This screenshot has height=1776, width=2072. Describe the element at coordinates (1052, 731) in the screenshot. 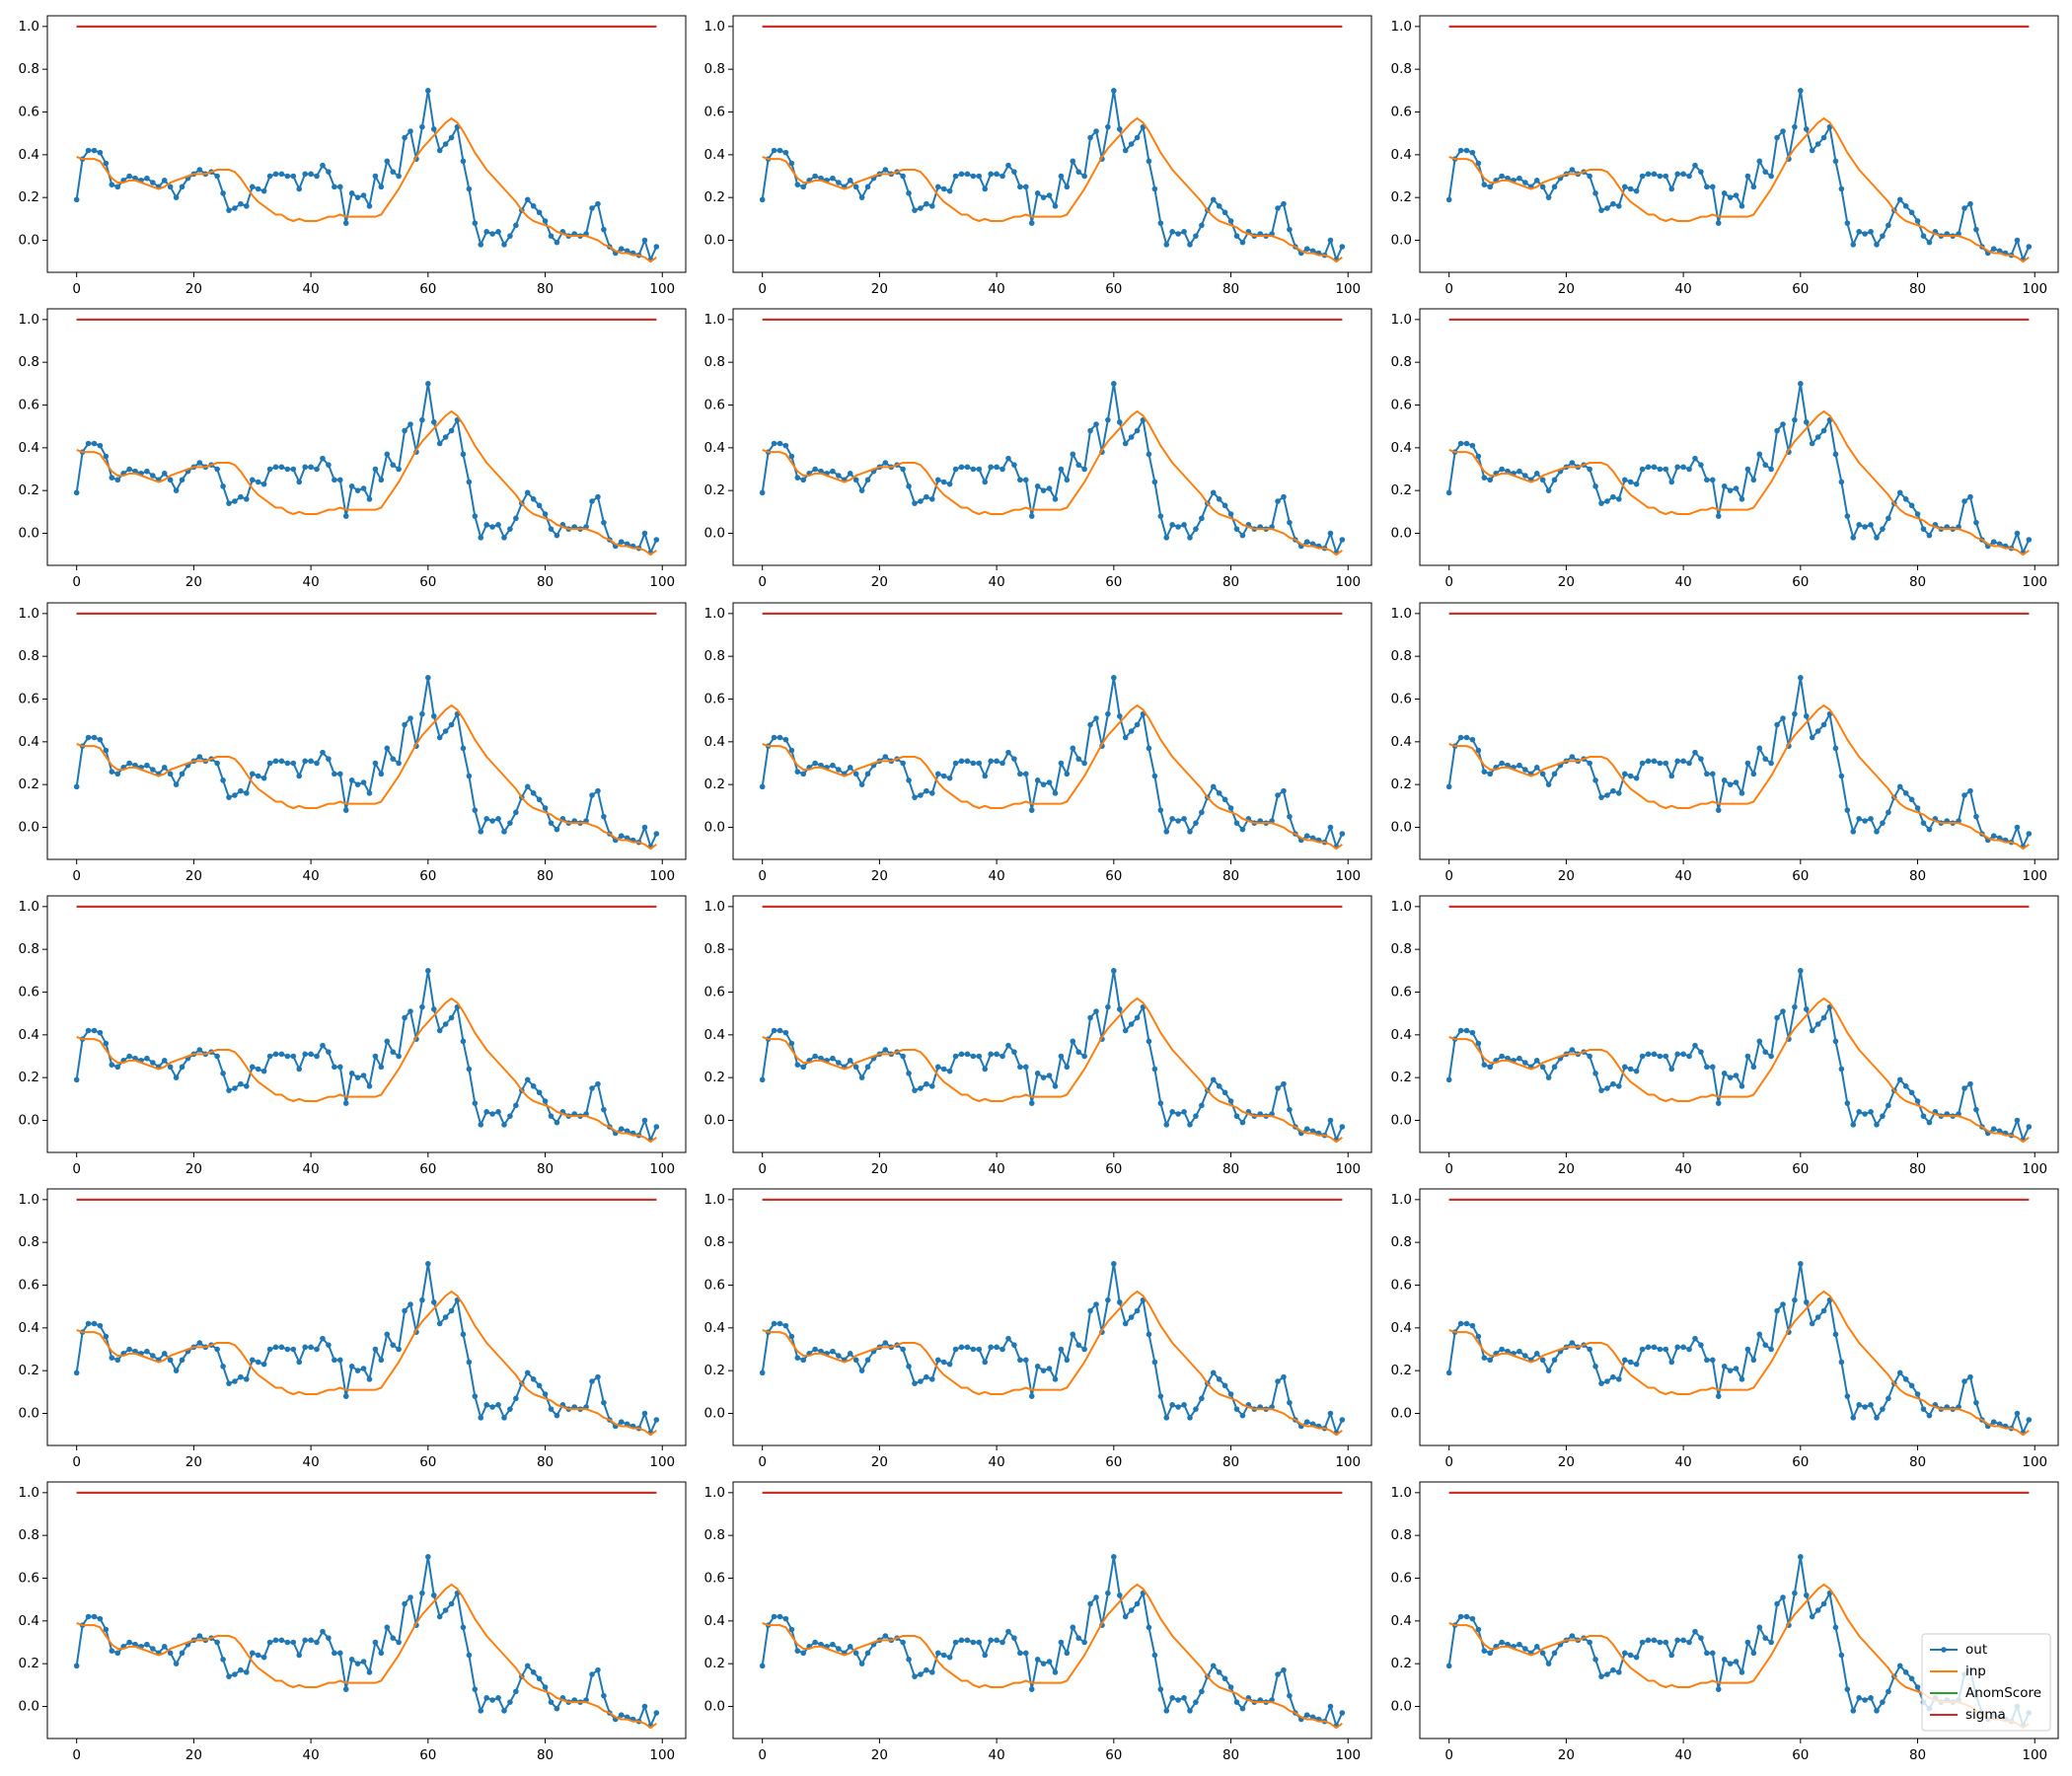

I see `axes-frame` at that location.